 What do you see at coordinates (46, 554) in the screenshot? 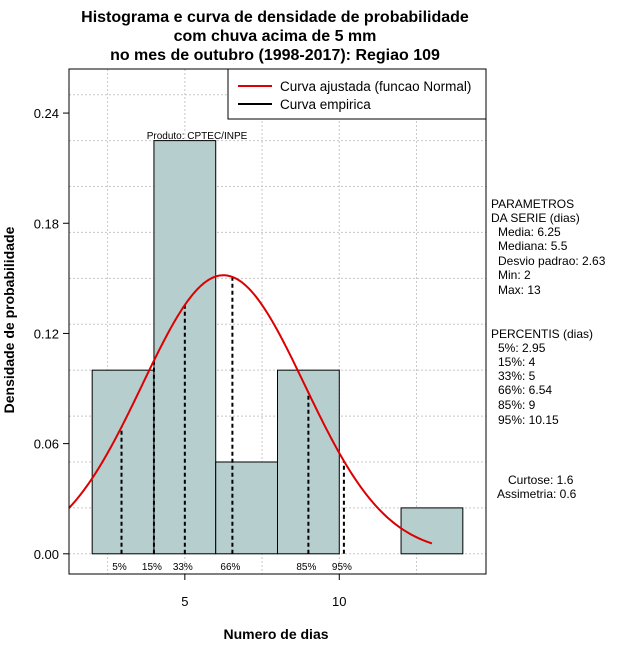
I see `y-tick-label-0: 0.00` at bounding box center [46, 554].